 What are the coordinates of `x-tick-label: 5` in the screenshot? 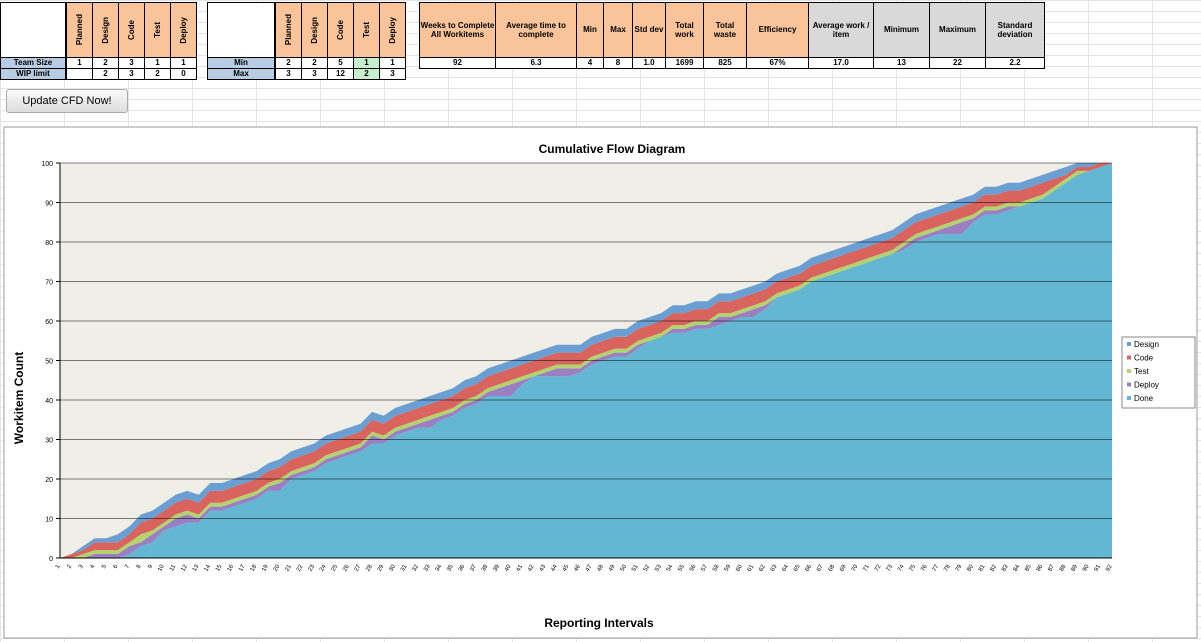 It's located at (104, 566).